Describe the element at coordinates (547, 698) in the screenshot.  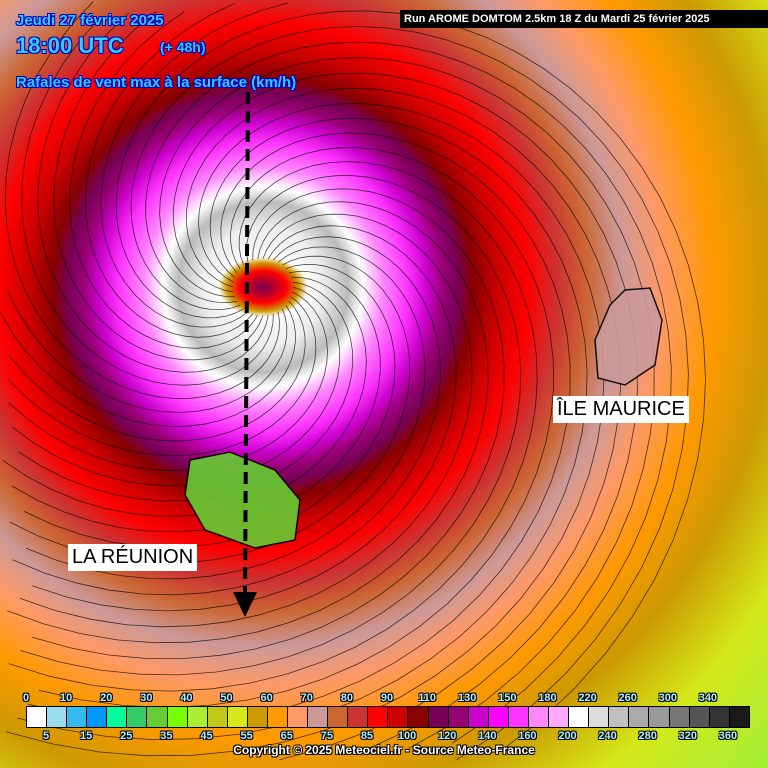
I see `legend-label-top: 180` at that location.